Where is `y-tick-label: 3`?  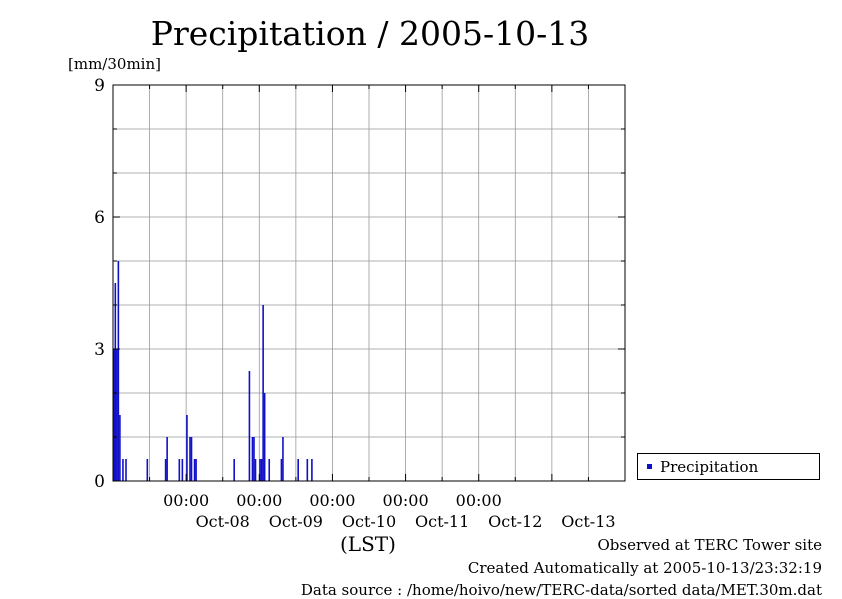 y-tick-label: 3 is located at coordinates (99, 350).